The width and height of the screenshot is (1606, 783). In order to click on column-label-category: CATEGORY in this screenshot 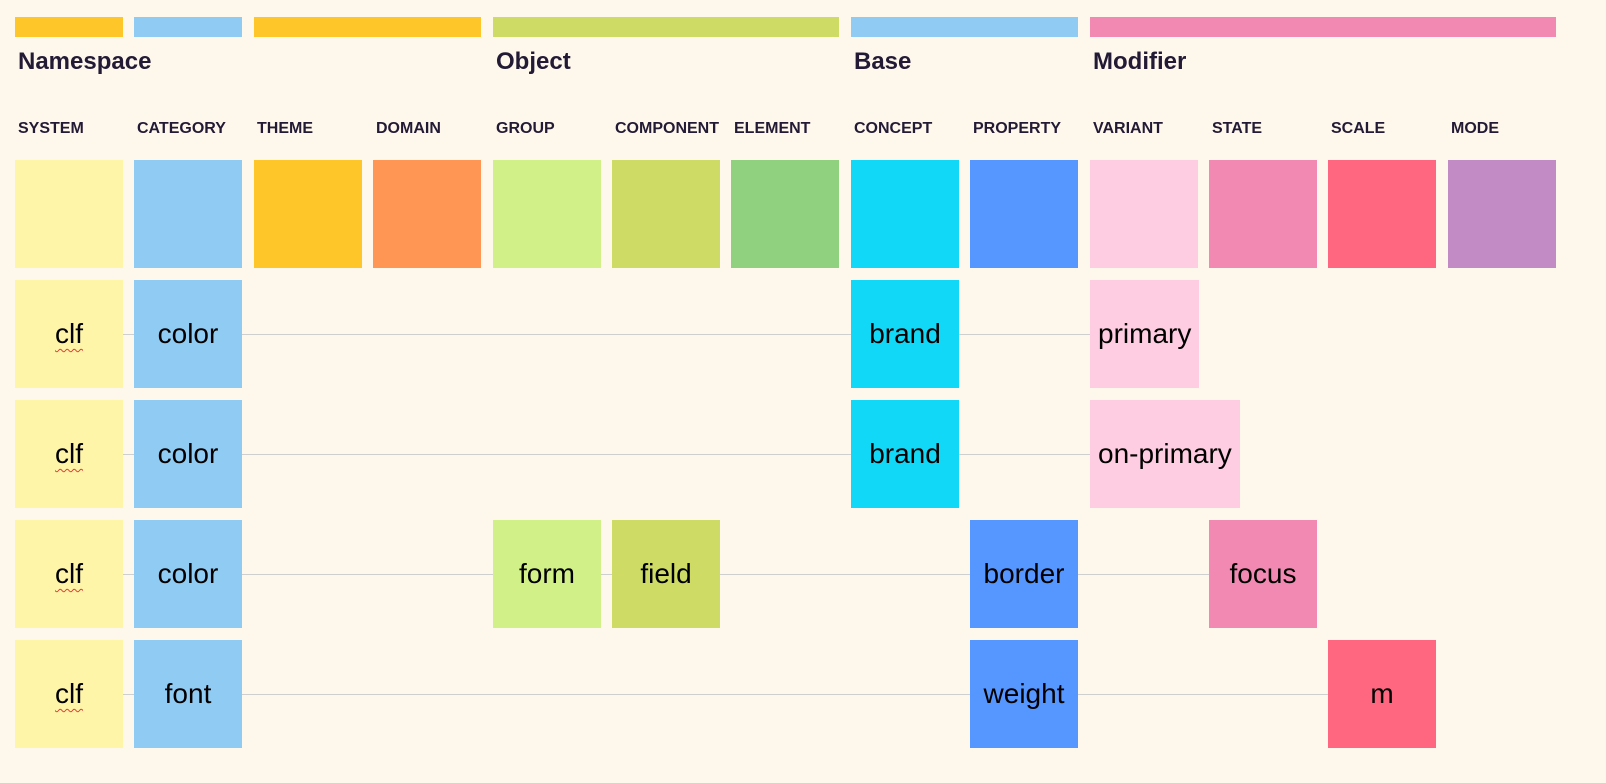, I will do `click(181, 128)`.